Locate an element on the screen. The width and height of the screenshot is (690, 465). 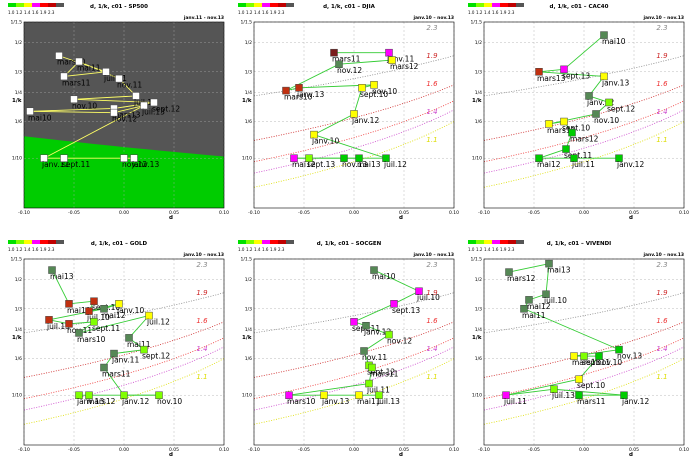
data-label: mars10 is located at coordinates (91, 339).